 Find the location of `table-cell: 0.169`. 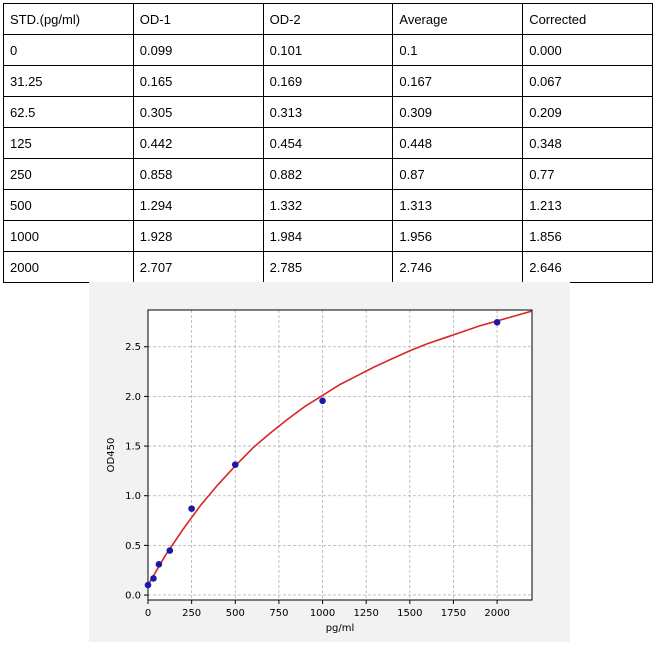

table-cell: 0.169 is located at coordinates (328, 81).